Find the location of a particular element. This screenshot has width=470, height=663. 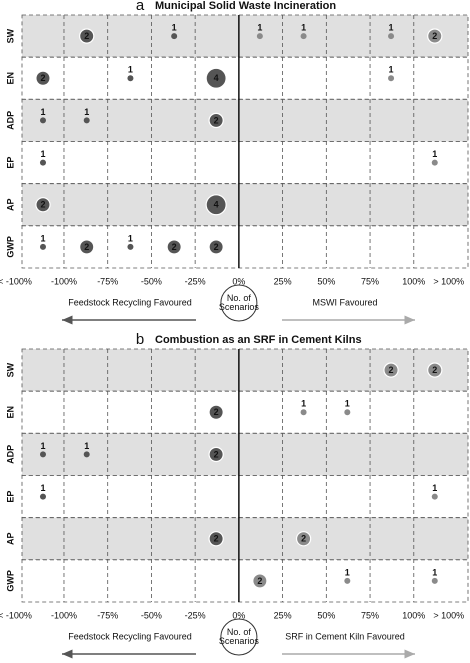

annotation: Feedstock Recycling Favoured is located at coordinates (130, 636).